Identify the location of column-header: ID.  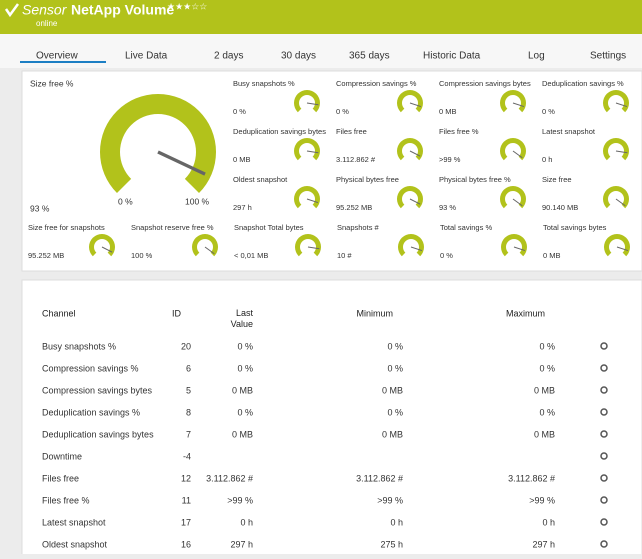
(177, 313).